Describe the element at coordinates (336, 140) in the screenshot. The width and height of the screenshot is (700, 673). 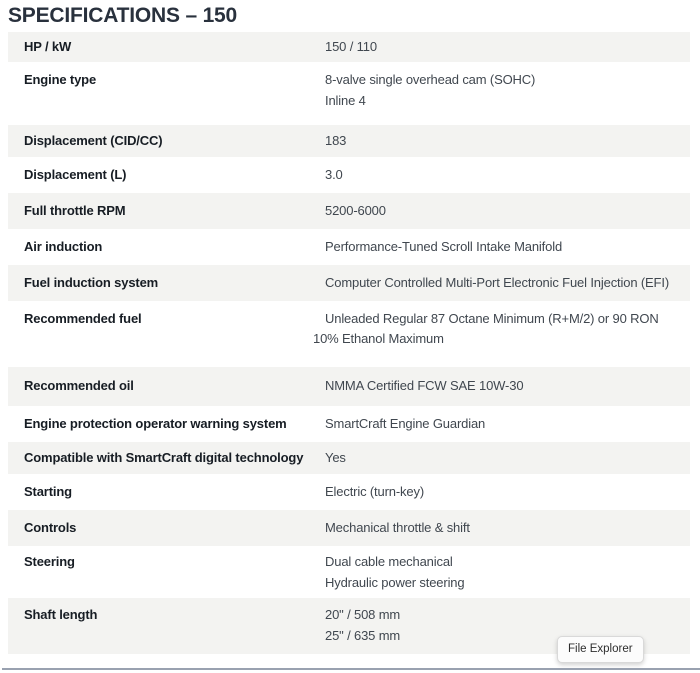
I see `spec-value-text: 183` at that location.